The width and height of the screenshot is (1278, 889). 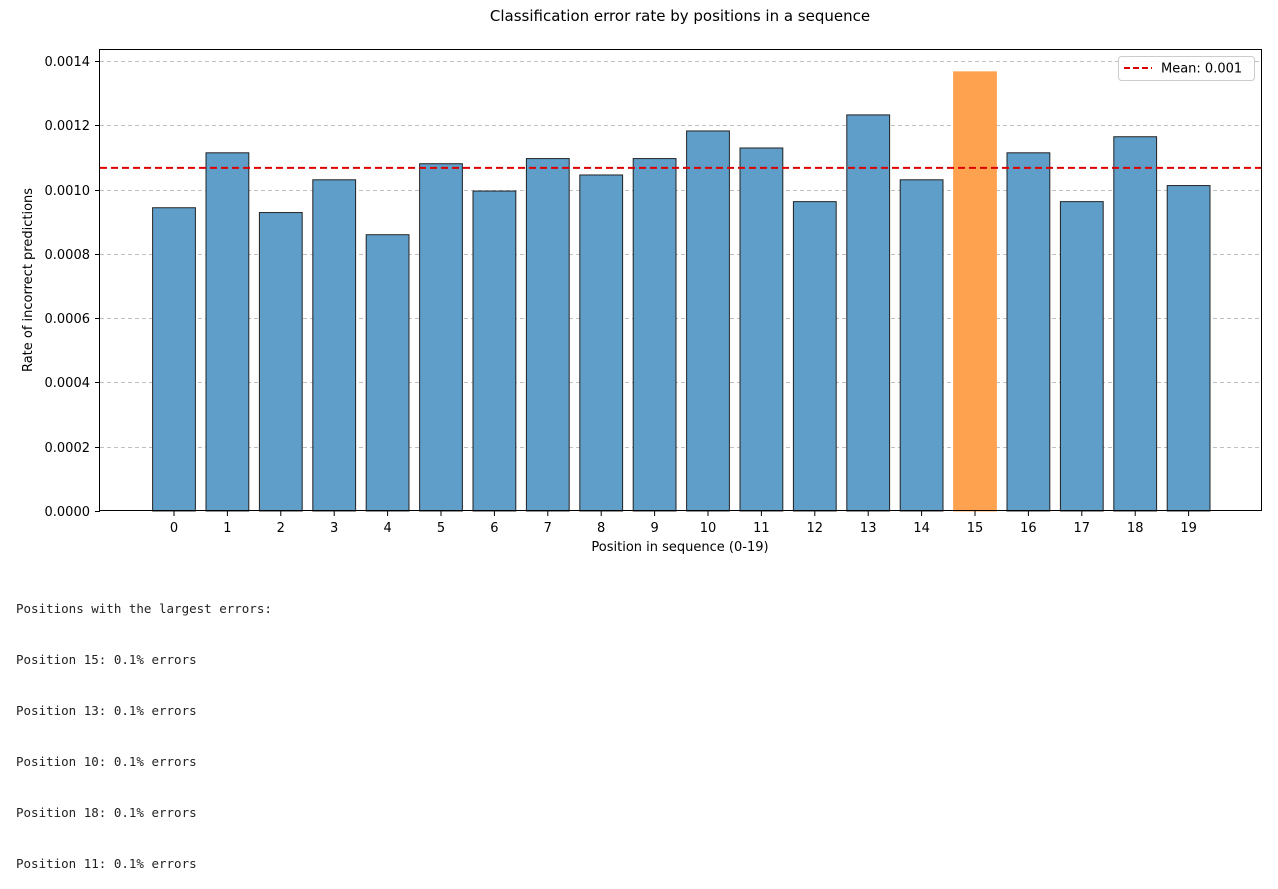 I want to click on x-axis: 0 1 2 3 4 5 6 7 8 9 10 11 12 13 14 15 16 17 18 19, so click(x=683, y=523).